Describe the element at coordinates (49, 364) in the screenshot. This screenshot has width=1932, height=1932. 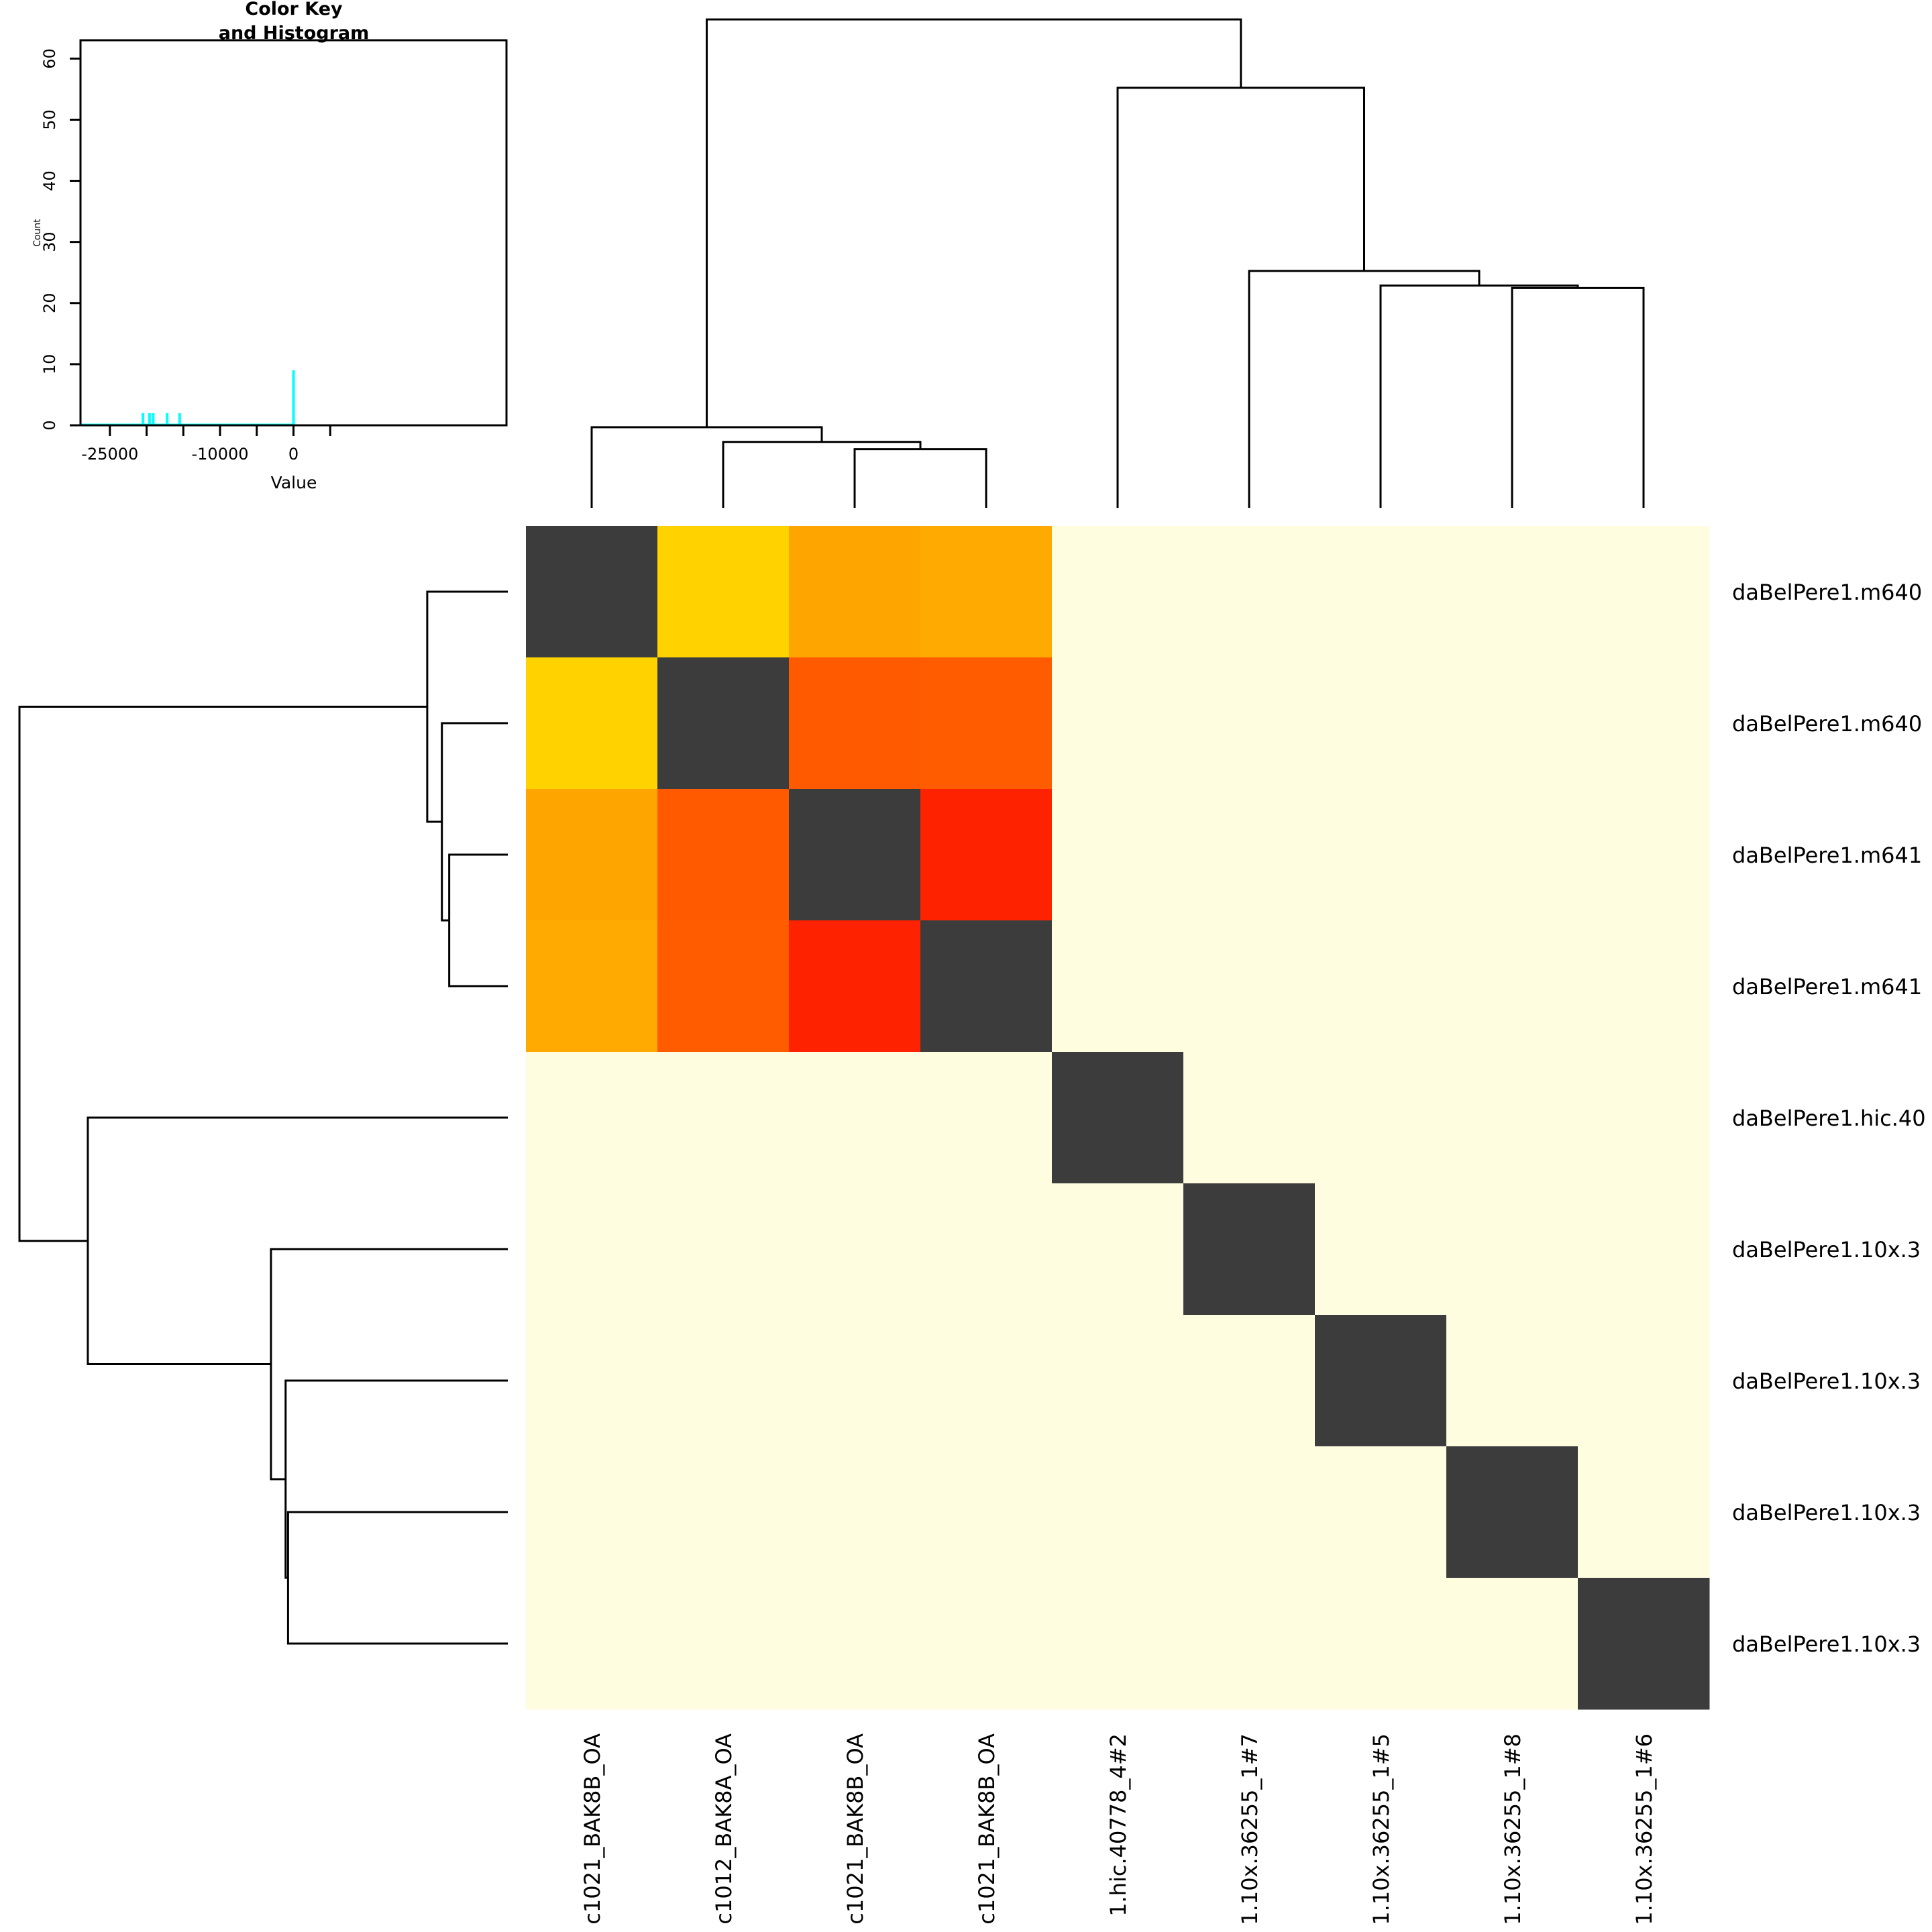
I see `y-tick-label: 10` at that location.